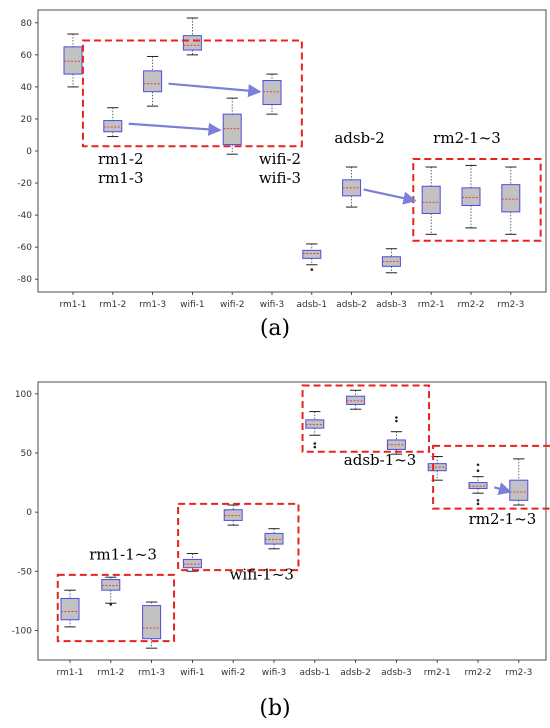 Image resolution: width=550 pixels, height=728 pixels. What do you see at coordinates (380, 460) in the screenshot?
I see `annotation-label: adsb-1~3` at bounding box center [380, 460].